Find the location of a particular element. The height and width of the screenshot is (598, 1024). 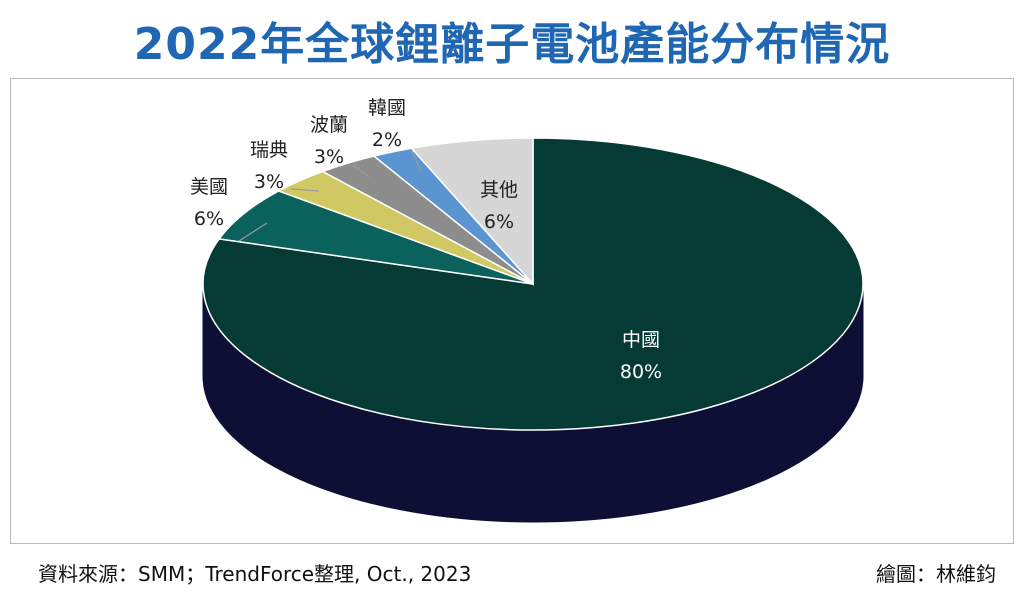

slice-value-其他: 6% is located at coordinates (499, 222).